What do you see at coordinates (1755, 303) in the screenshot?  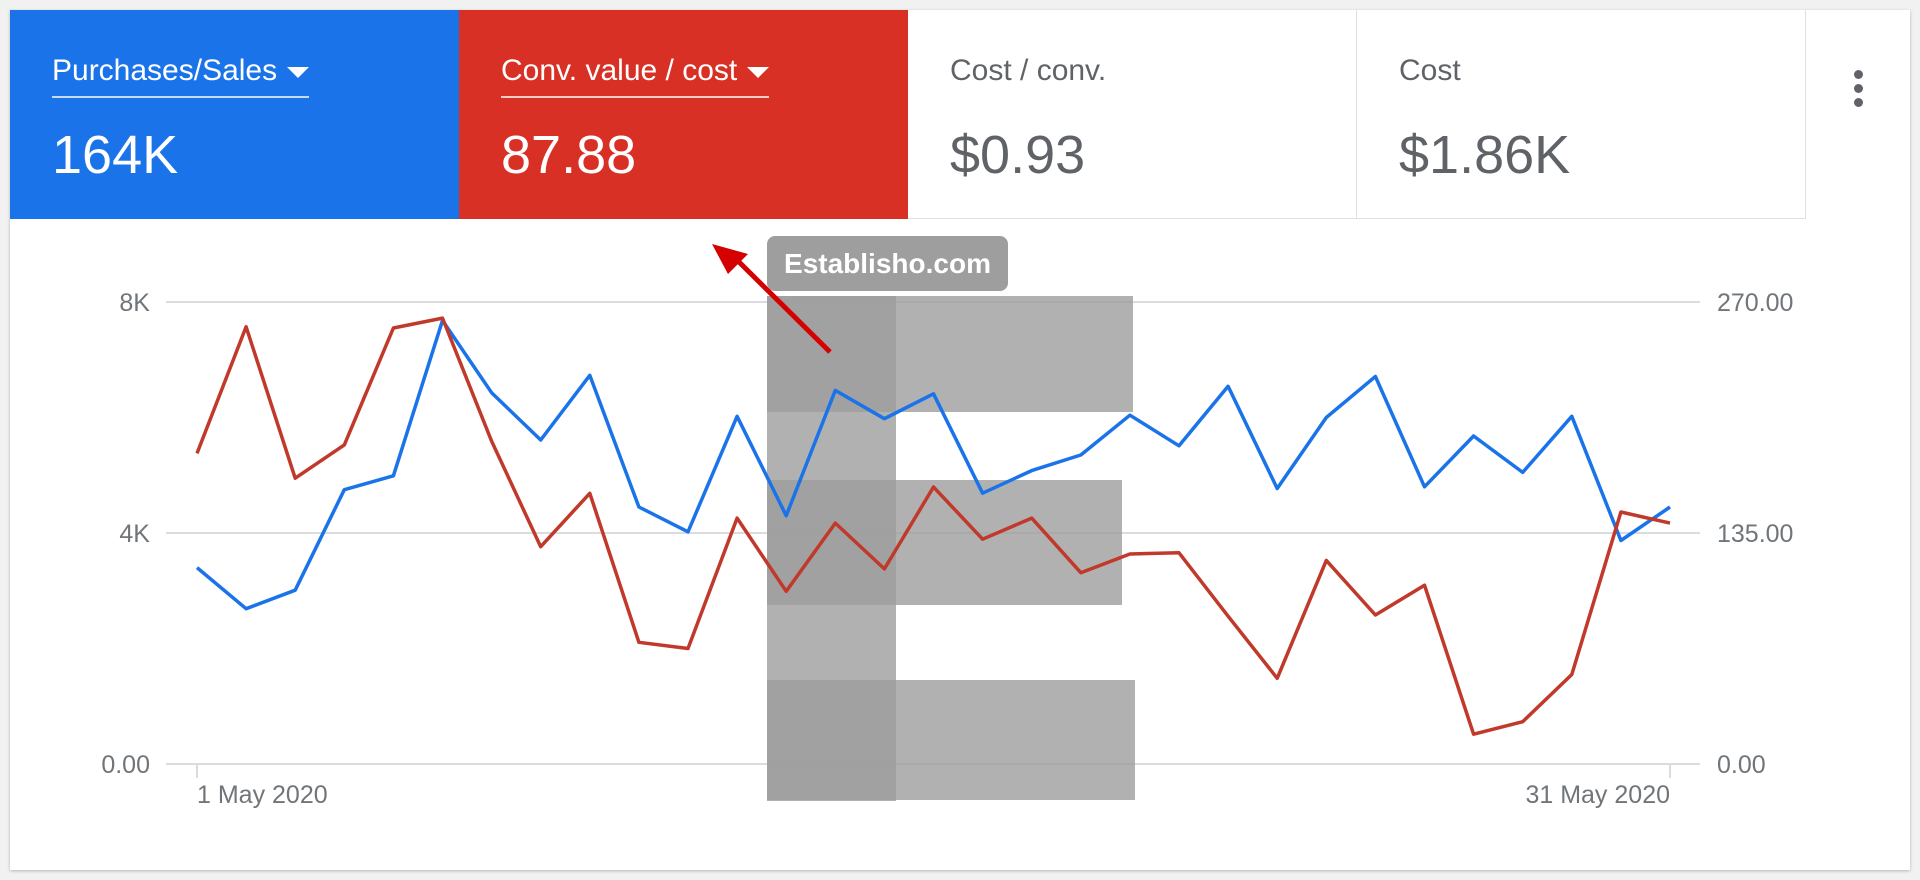 I see `right-axis-tick: 270.00` at bounding box center [1755, 303].